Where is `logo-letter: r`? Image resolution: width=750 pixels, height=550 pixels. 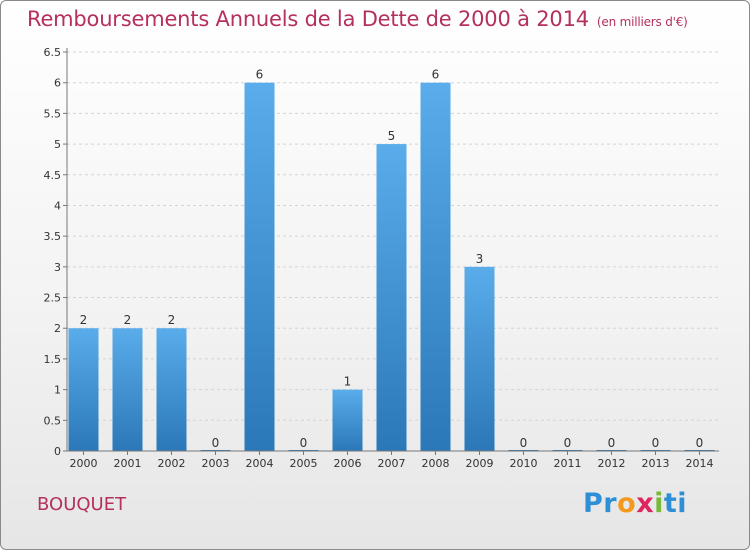 logo-letter: r is located at coordinates (610, 503).